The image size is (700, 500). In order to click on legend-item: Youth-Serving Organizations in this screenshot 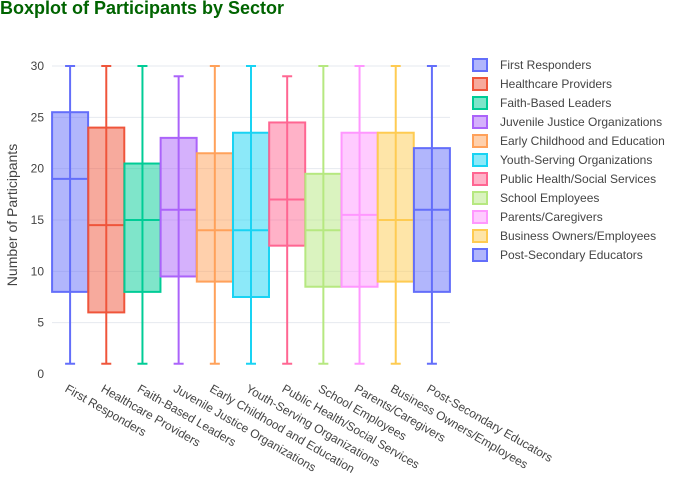, I will do `click(562, 160)`.